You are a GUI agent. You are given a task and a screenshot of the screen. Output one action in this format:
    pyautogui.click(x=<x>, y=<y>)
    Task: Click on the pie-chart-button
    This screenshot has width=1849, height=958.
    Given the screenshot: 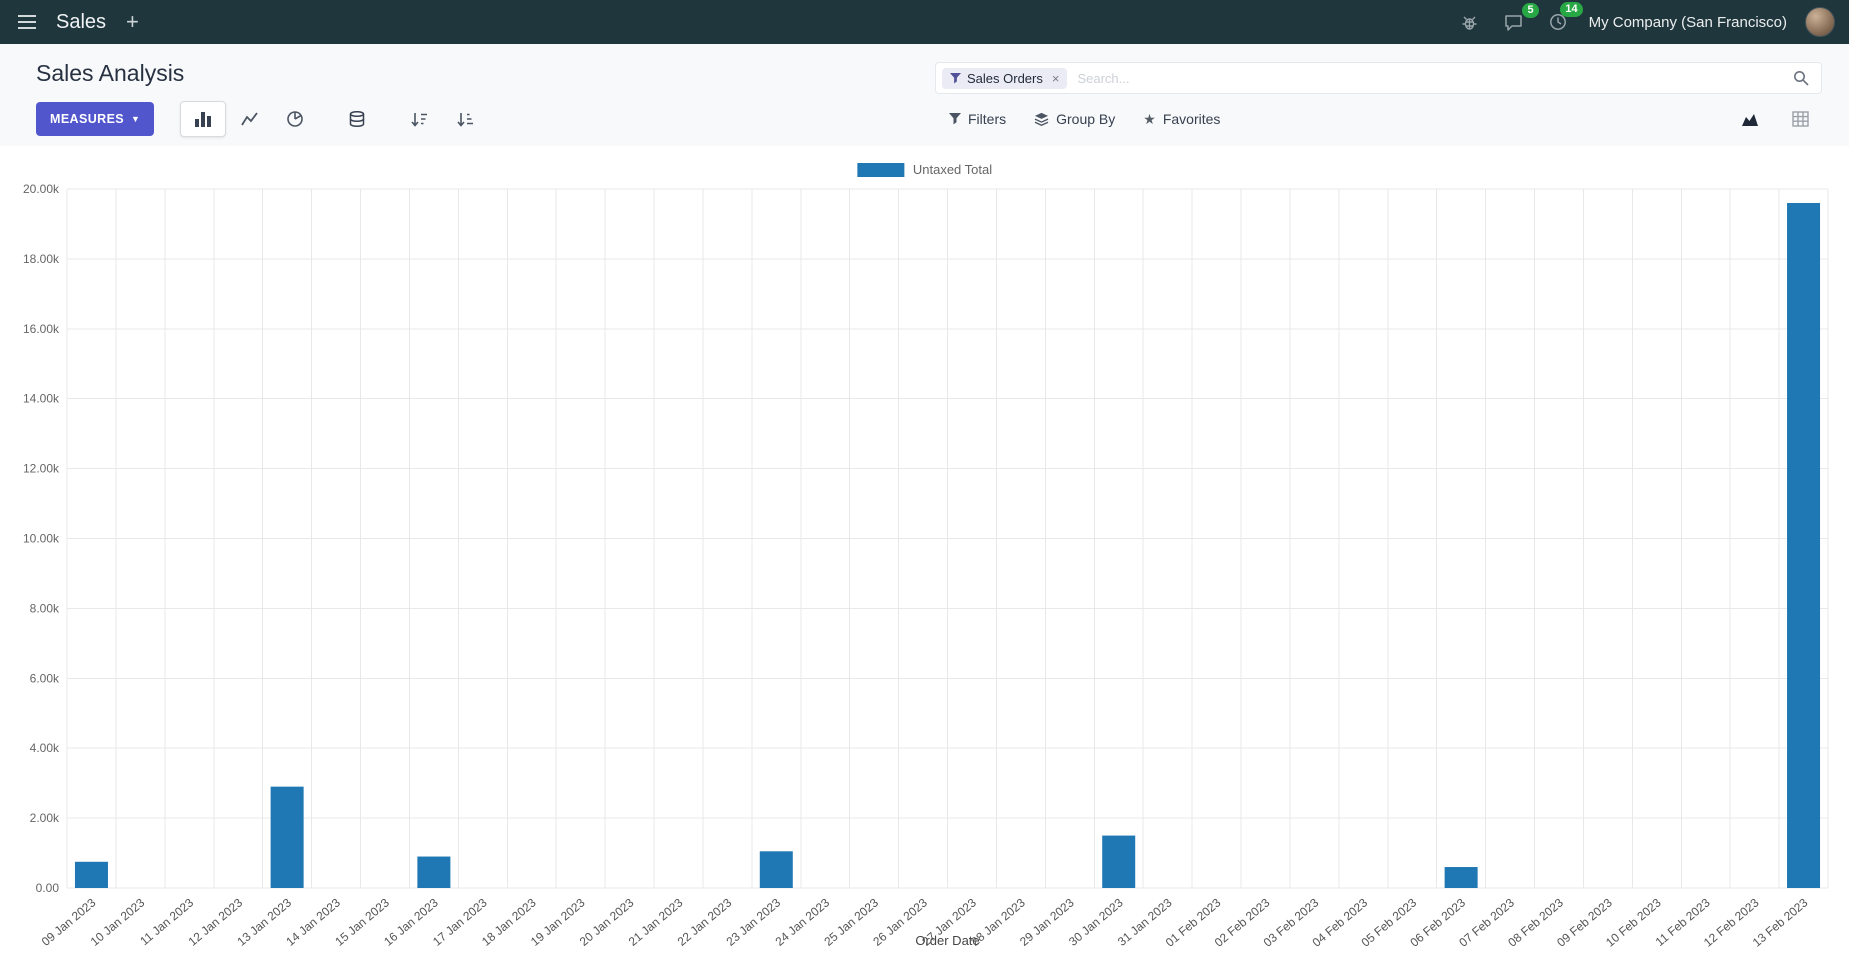 What is the action you would take?
    pyautogui.click(x=295, y=119)
    